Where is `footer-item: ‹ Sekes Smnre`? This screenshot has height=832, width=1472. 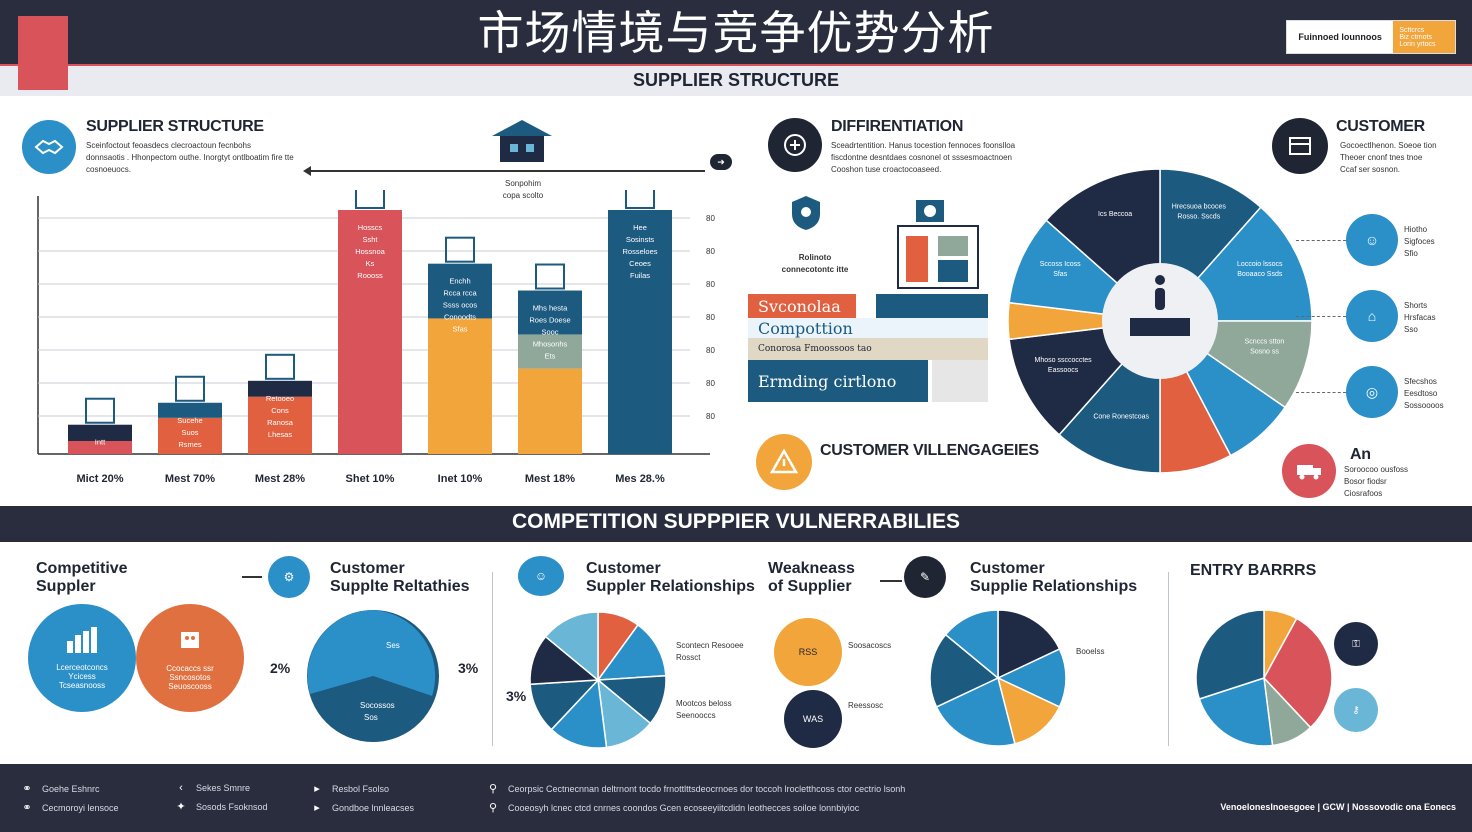 footer-item: ‹ Sekes Smnre is located at coordinates (221, 788).